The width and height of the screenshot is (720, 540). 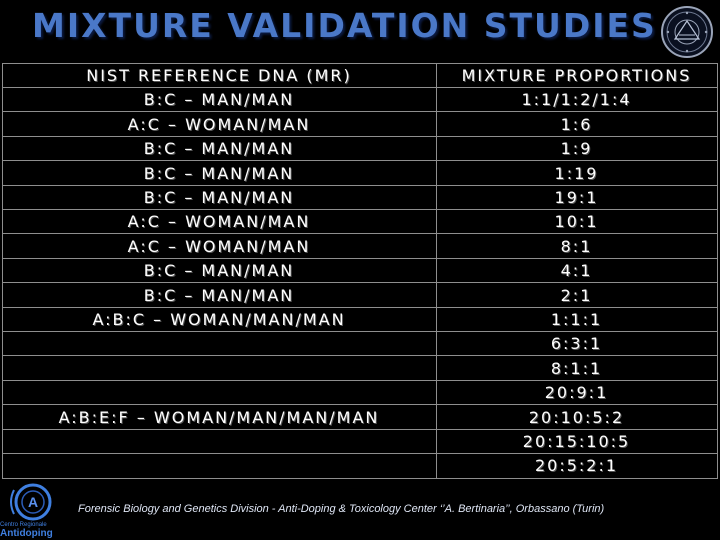 I want to click on table-row: B:C – MAN/MAN 1:19, so click(x=360, y=174).